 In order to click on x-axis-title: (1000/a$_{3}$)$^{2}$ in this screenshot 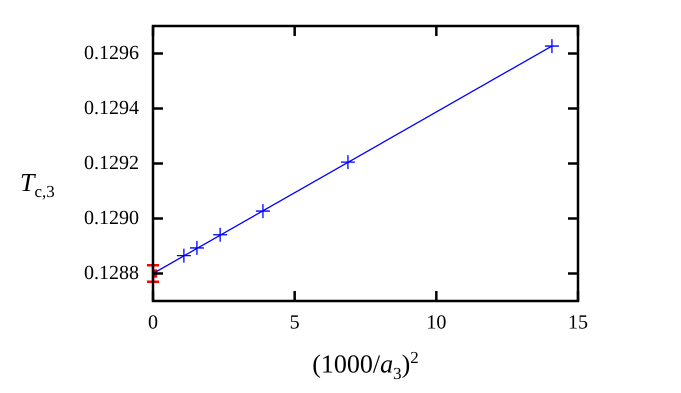, I will do `click(365, 366)`.